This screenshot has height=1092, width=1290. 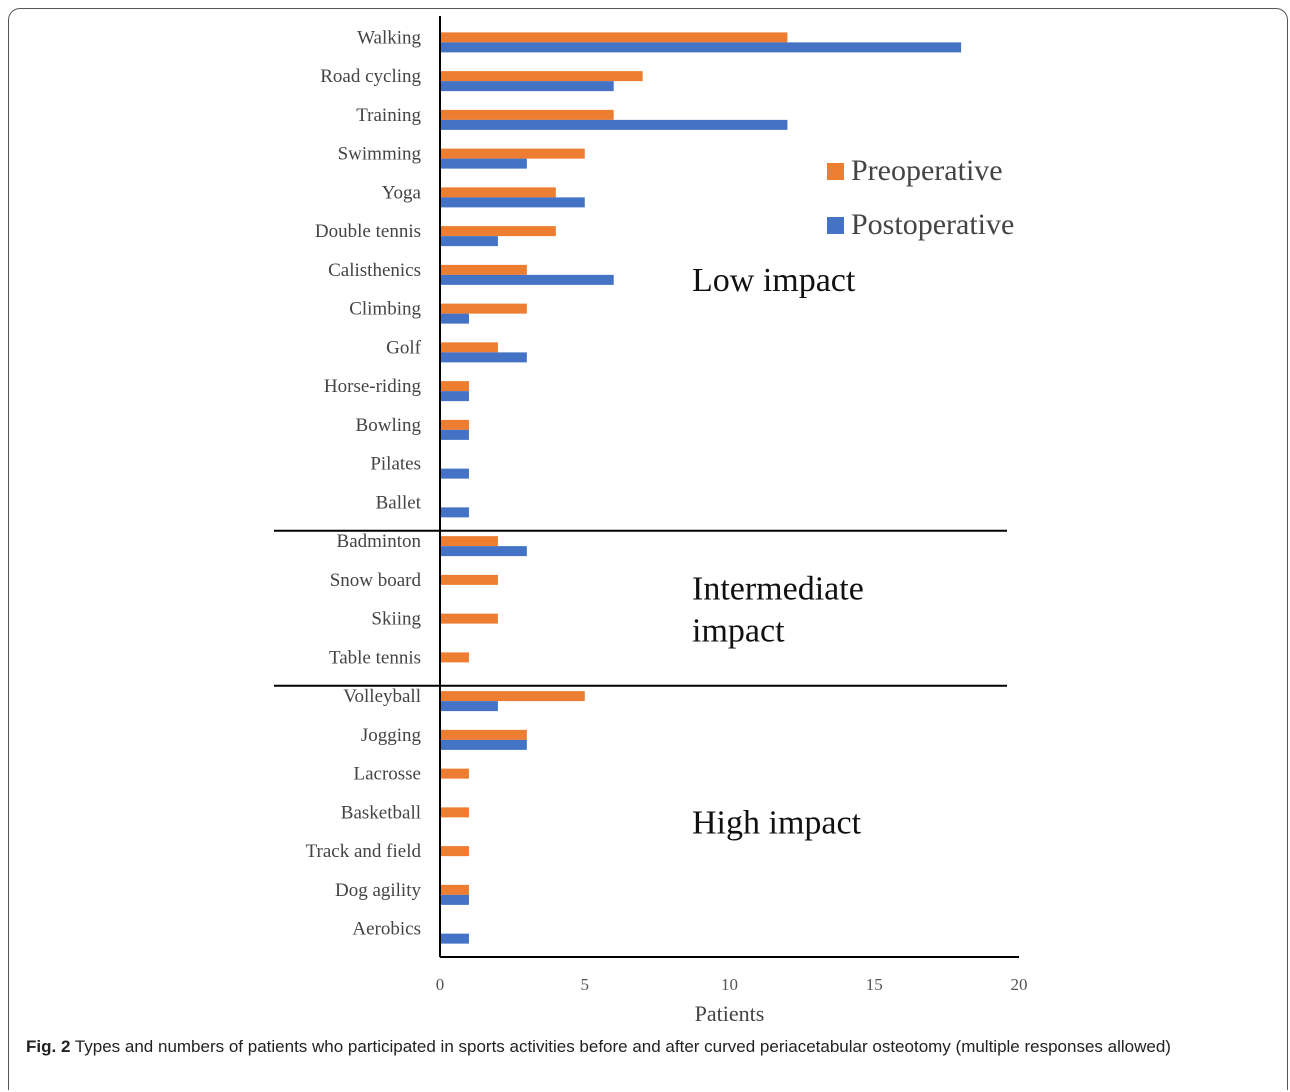 What do you see at coordinates (527, 114) in the screenshot?
I see `bar-preoperative-training` at bounding box center [527, 114].